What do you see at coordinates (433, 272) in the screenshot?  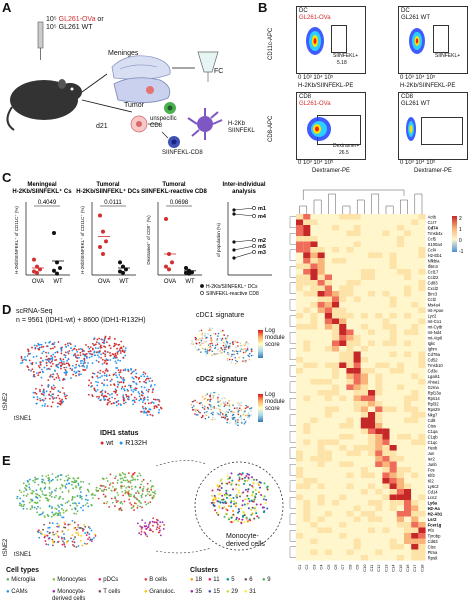 I see `gene-label: Ccl17` at bounding box center [433, 272].